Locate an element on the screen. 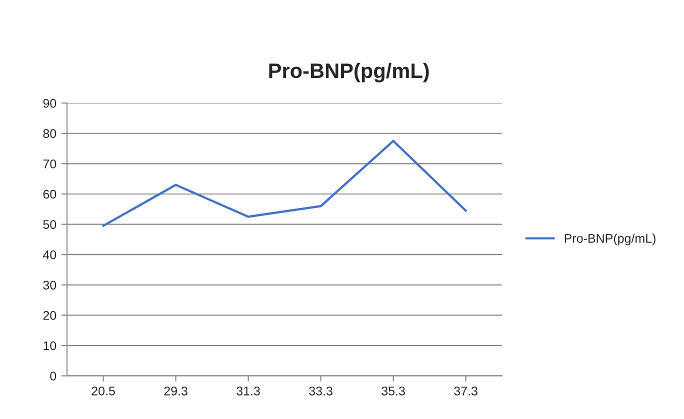 This screenshot has width=684, height=419. y-tick-label: 10 is located at coordinates (50, 345).